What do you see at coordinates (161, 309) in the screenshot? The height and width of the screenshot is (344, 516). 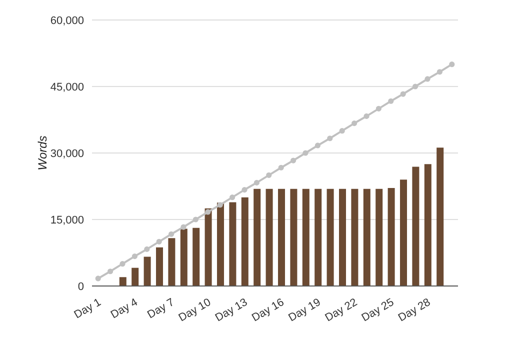 I see `x-tick-label: Day 7` at bounding box center [161, 309].